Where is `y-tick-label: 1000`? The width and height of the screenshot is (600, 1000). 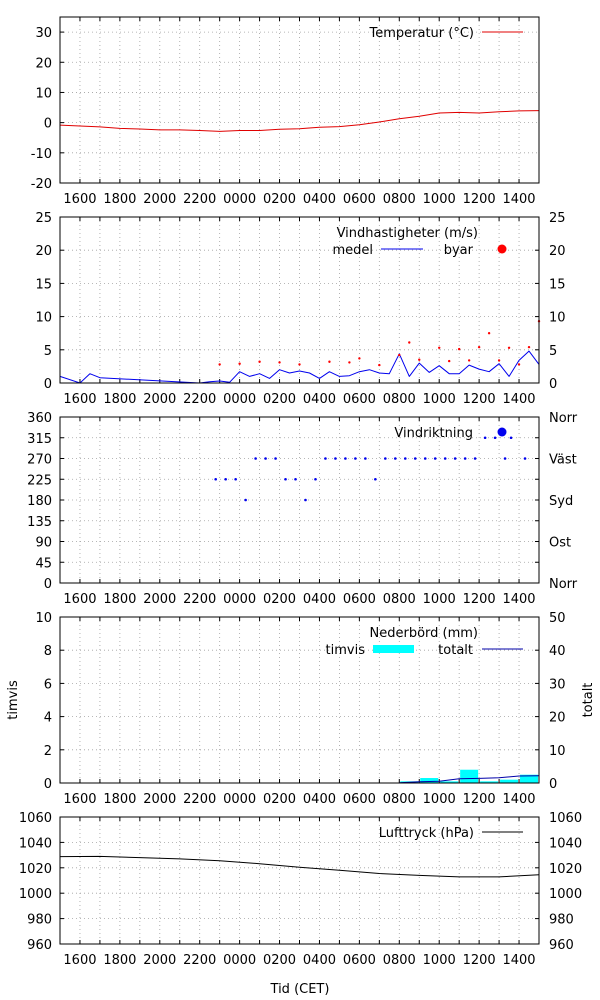 y-tick-label: 1000 is located at coordinates (35, 894).